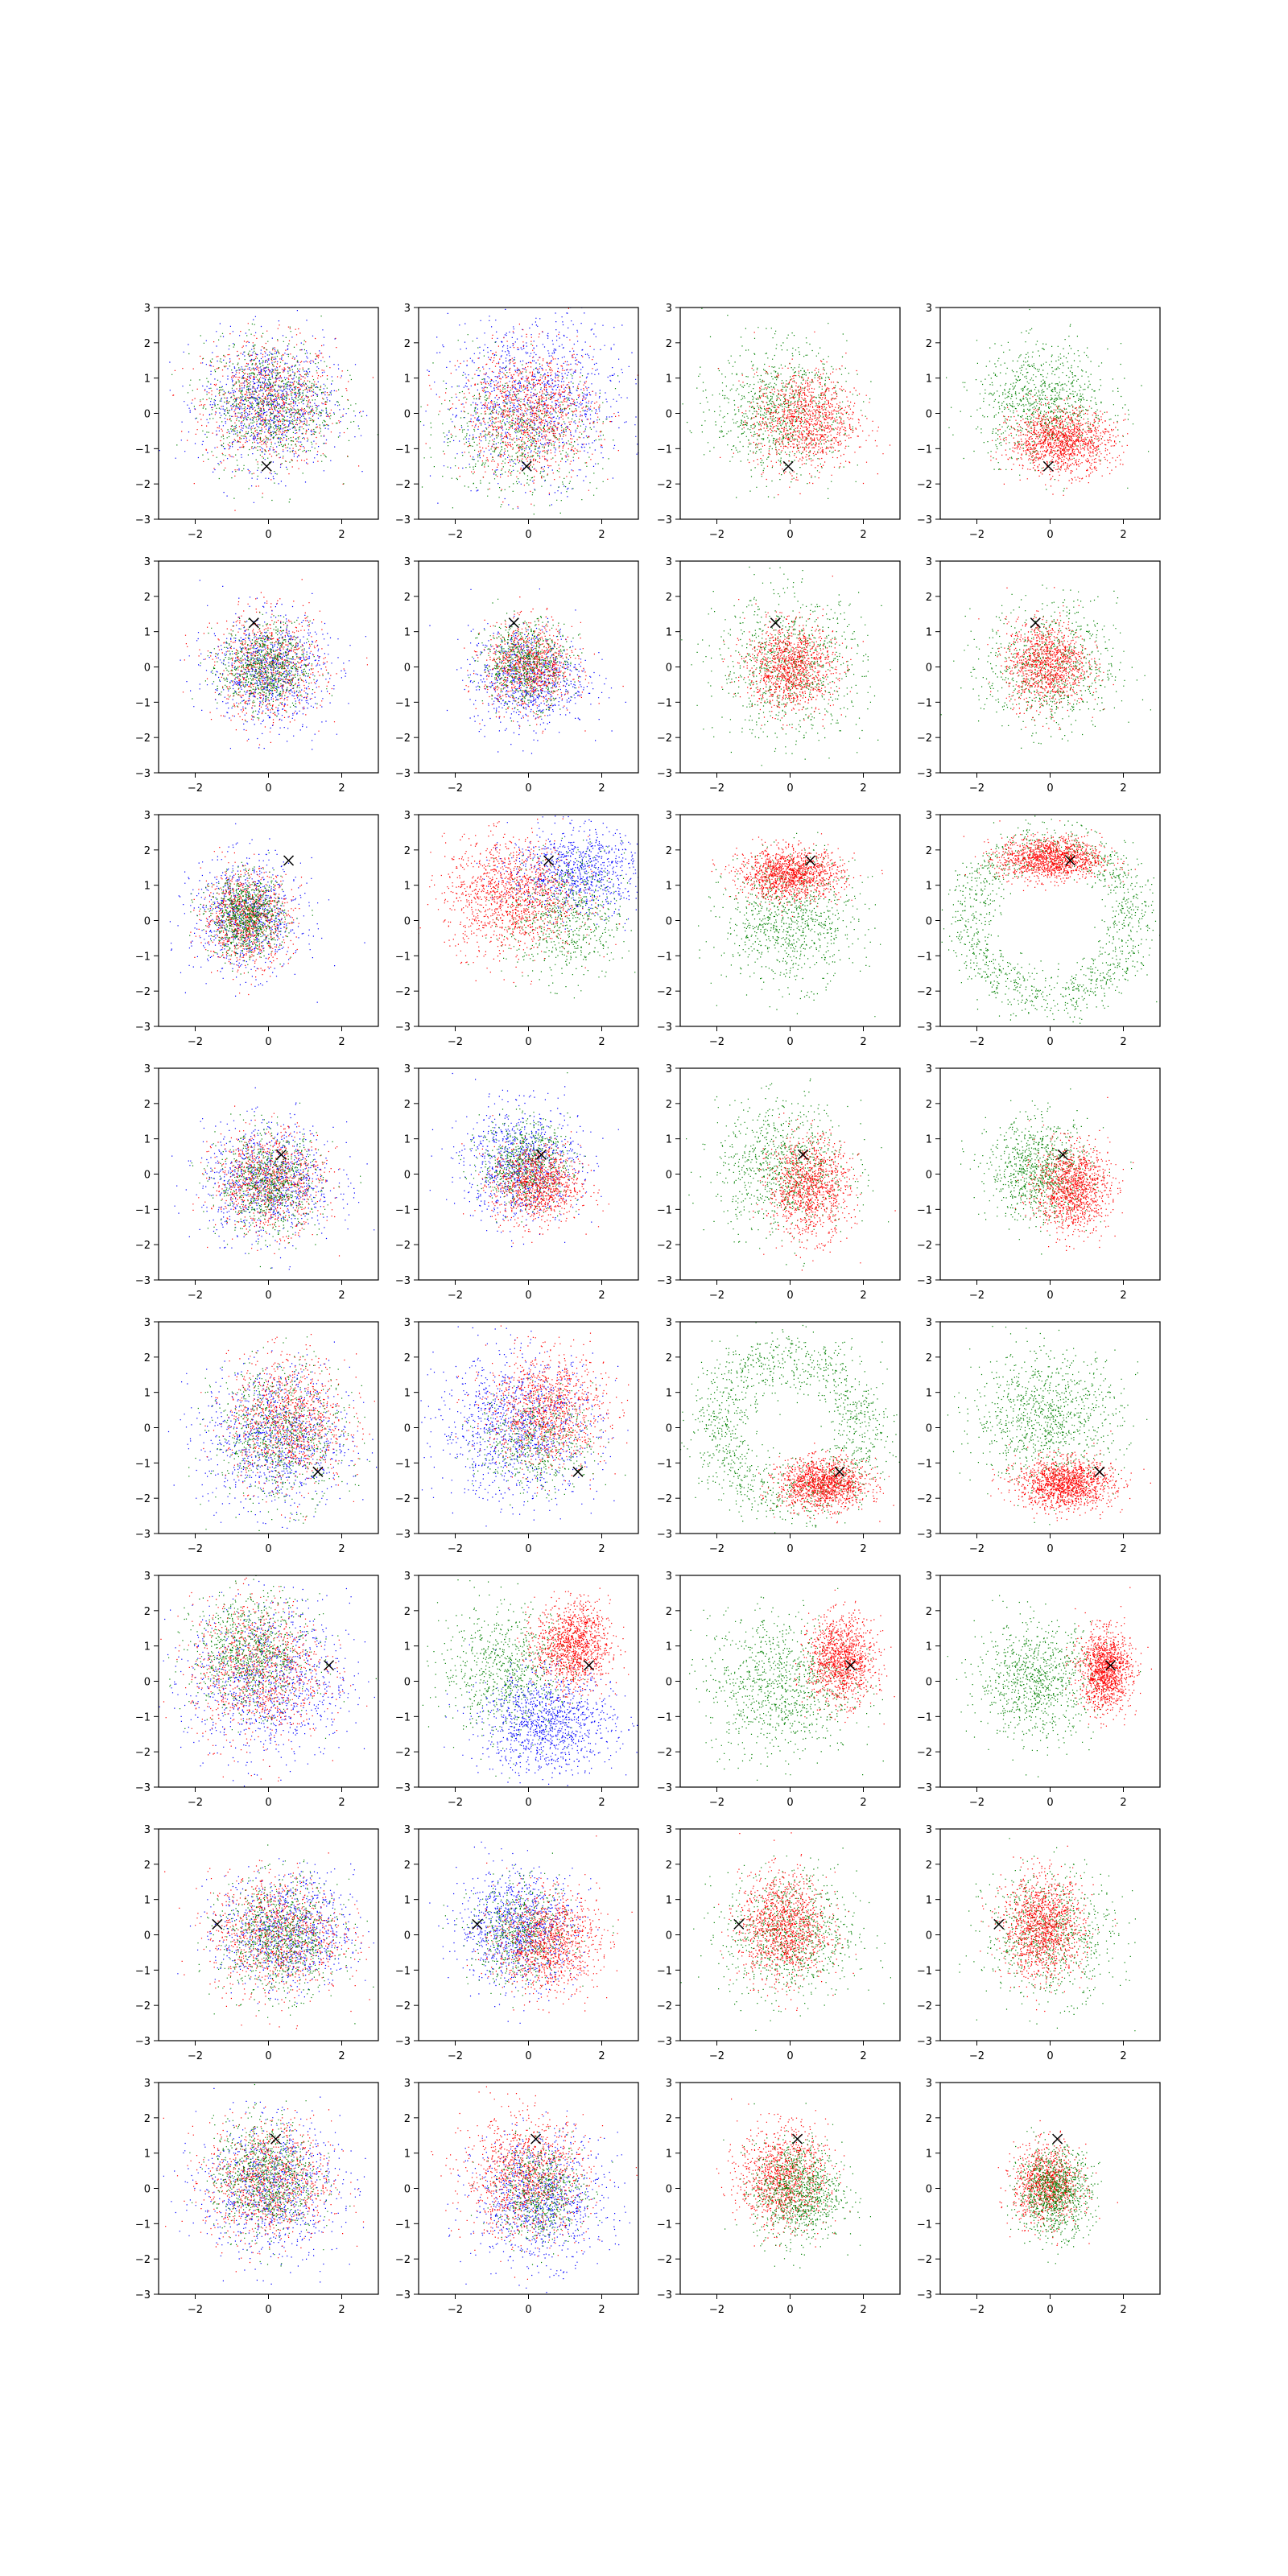 The width and height of the screenshot is (1288, 2576). Describe the element at coordinates (790, 1428) in the screenshot. I see `series-green-ring` at that location.